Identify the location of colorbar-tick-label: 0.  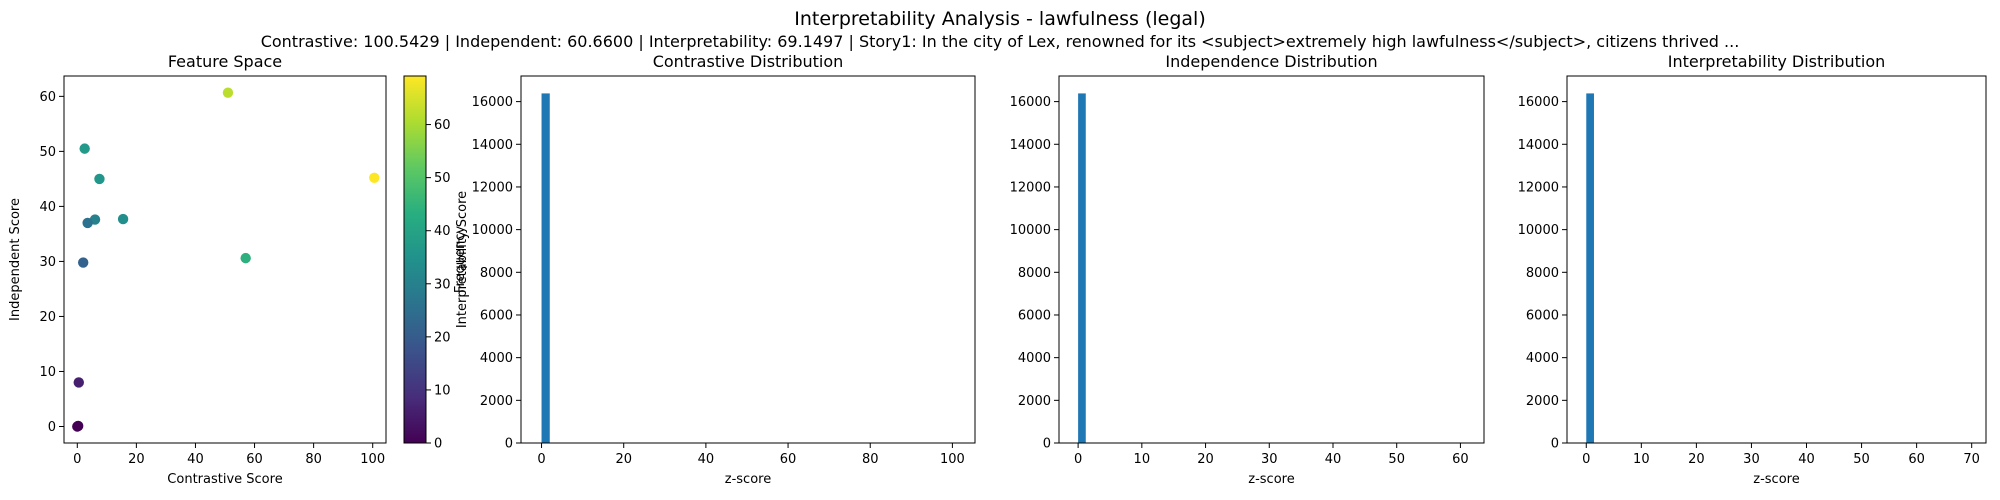
(438, 444).